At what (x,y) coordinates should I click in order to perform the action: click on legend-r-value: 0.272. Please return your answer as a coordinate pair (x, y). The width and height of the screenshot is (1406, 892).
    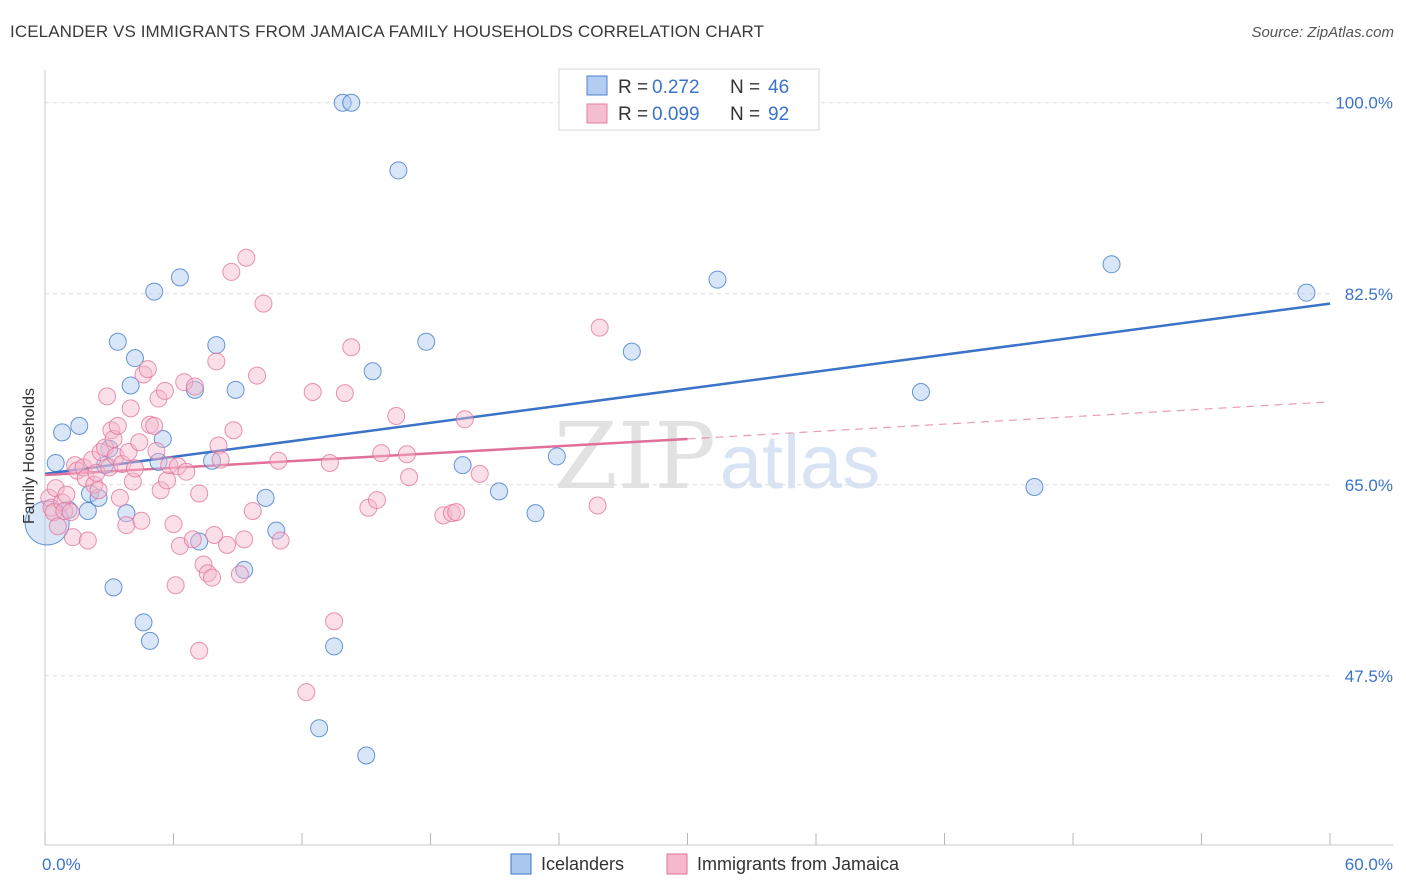
    Looking at the image, I should click on (676, 87).